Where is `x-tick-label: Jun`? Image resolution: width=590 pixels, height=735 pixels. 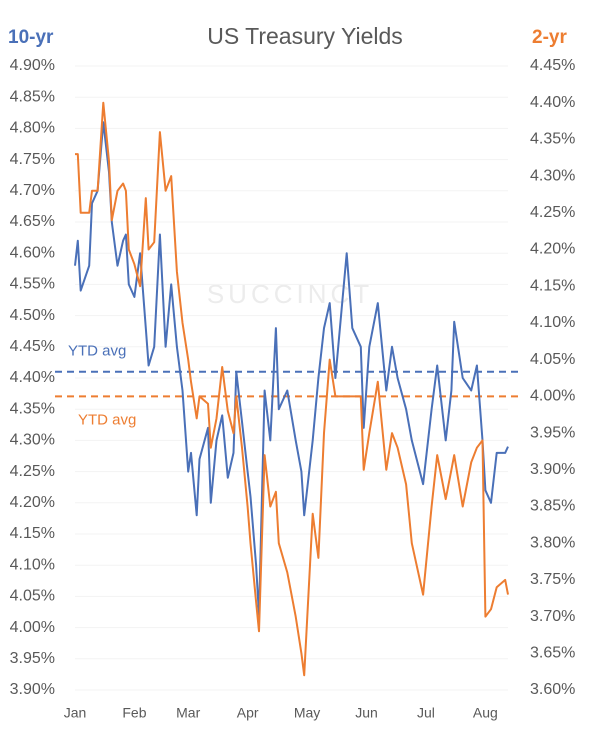
x-tick-label: Jun is located at coordinates (366, 713).